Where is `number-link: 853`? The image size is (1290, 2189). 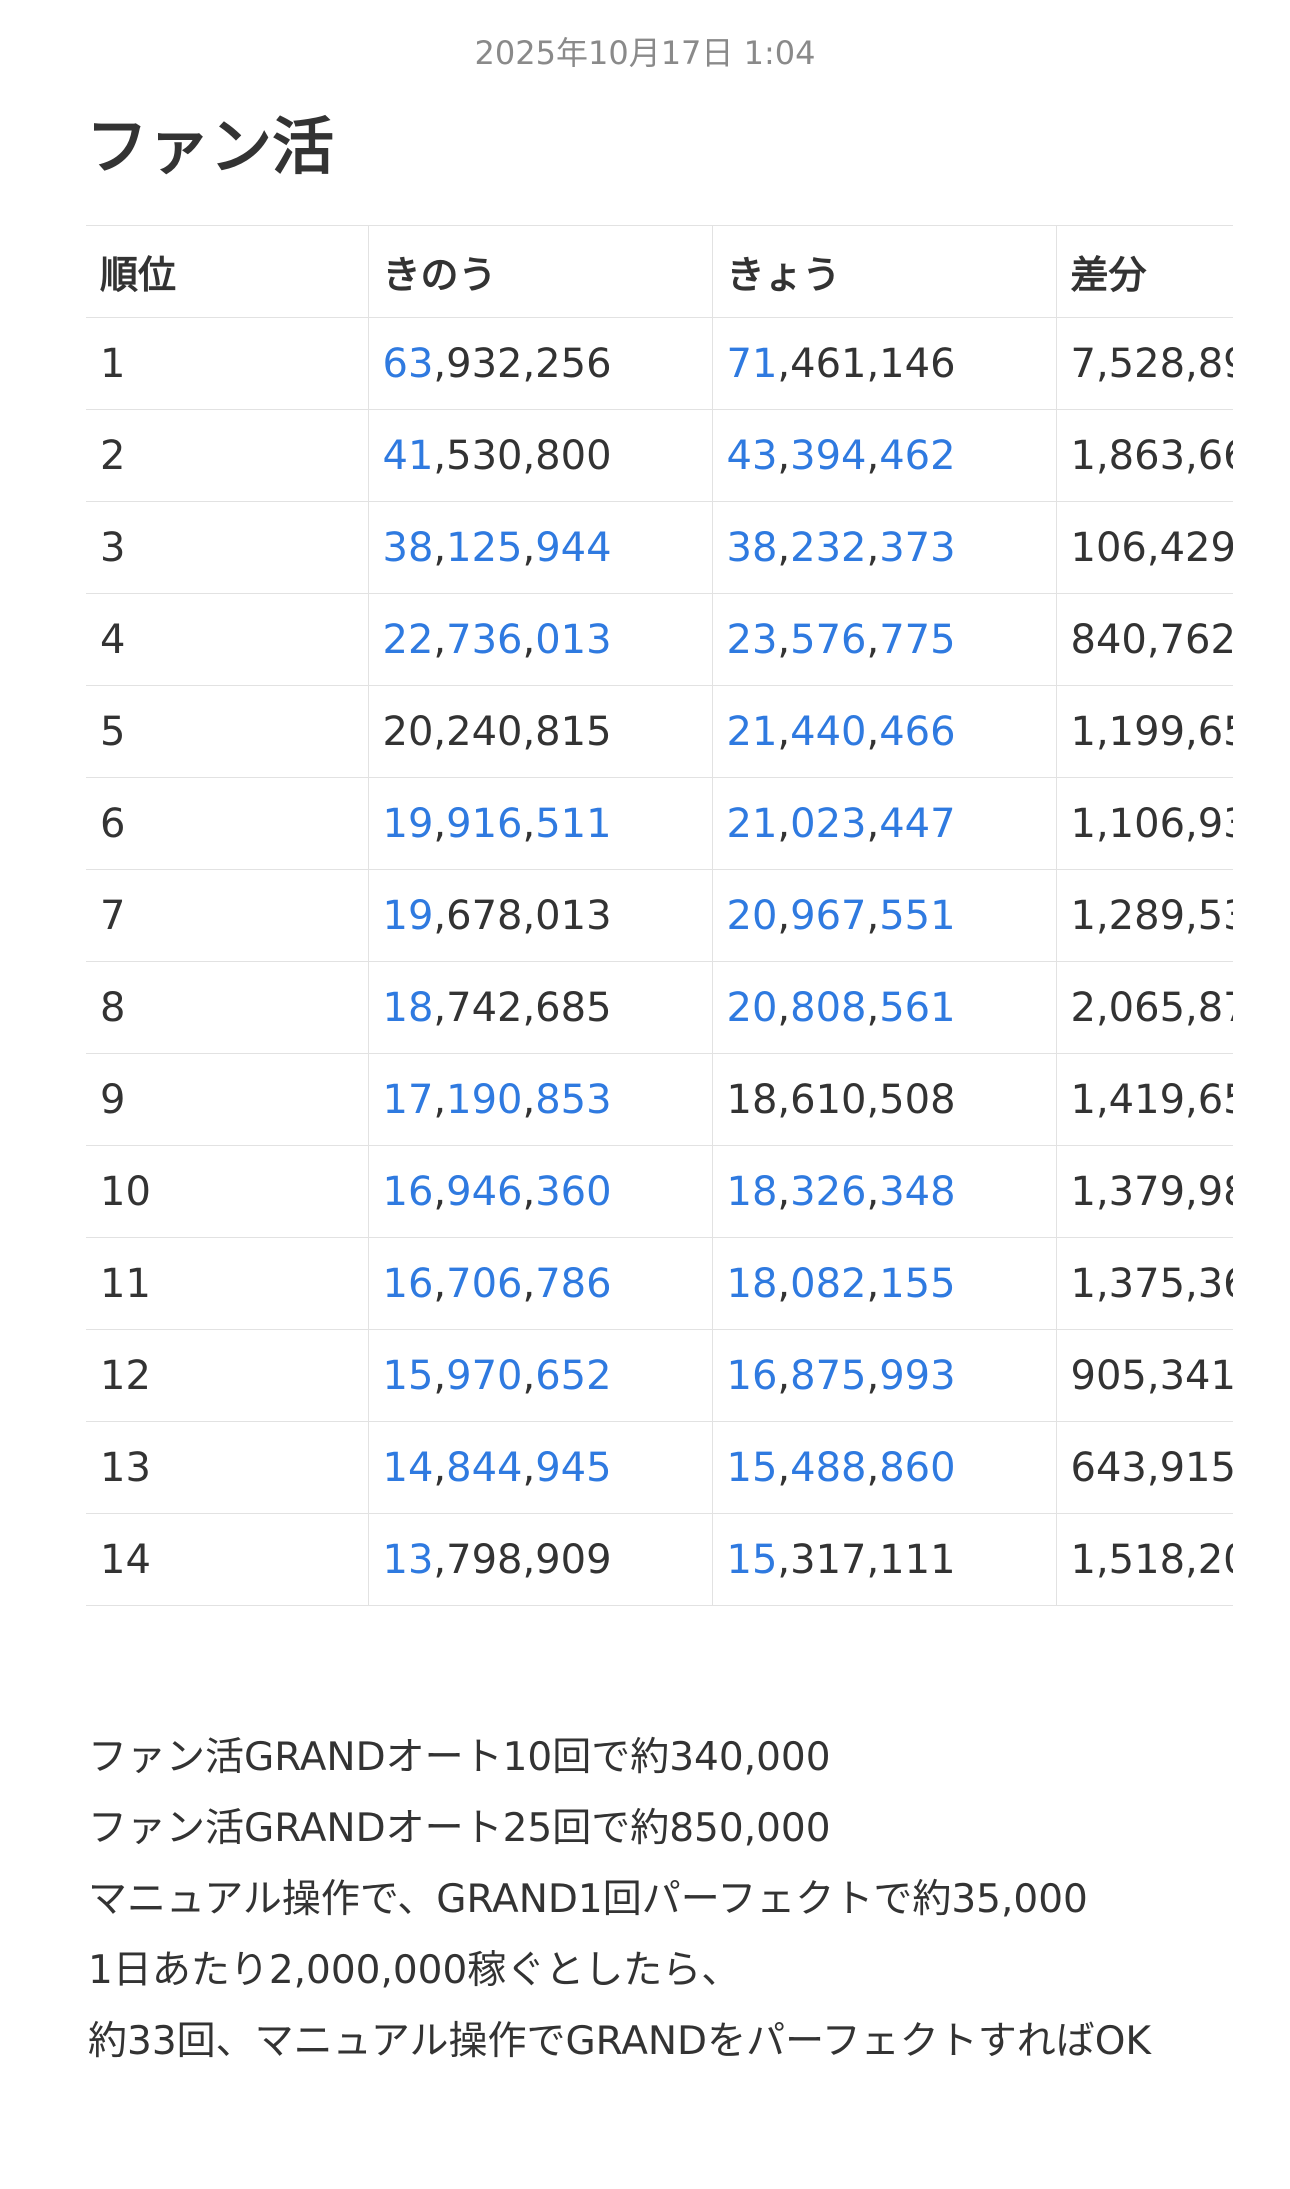
number-link: 853 is located at coordinates (573, 1099).